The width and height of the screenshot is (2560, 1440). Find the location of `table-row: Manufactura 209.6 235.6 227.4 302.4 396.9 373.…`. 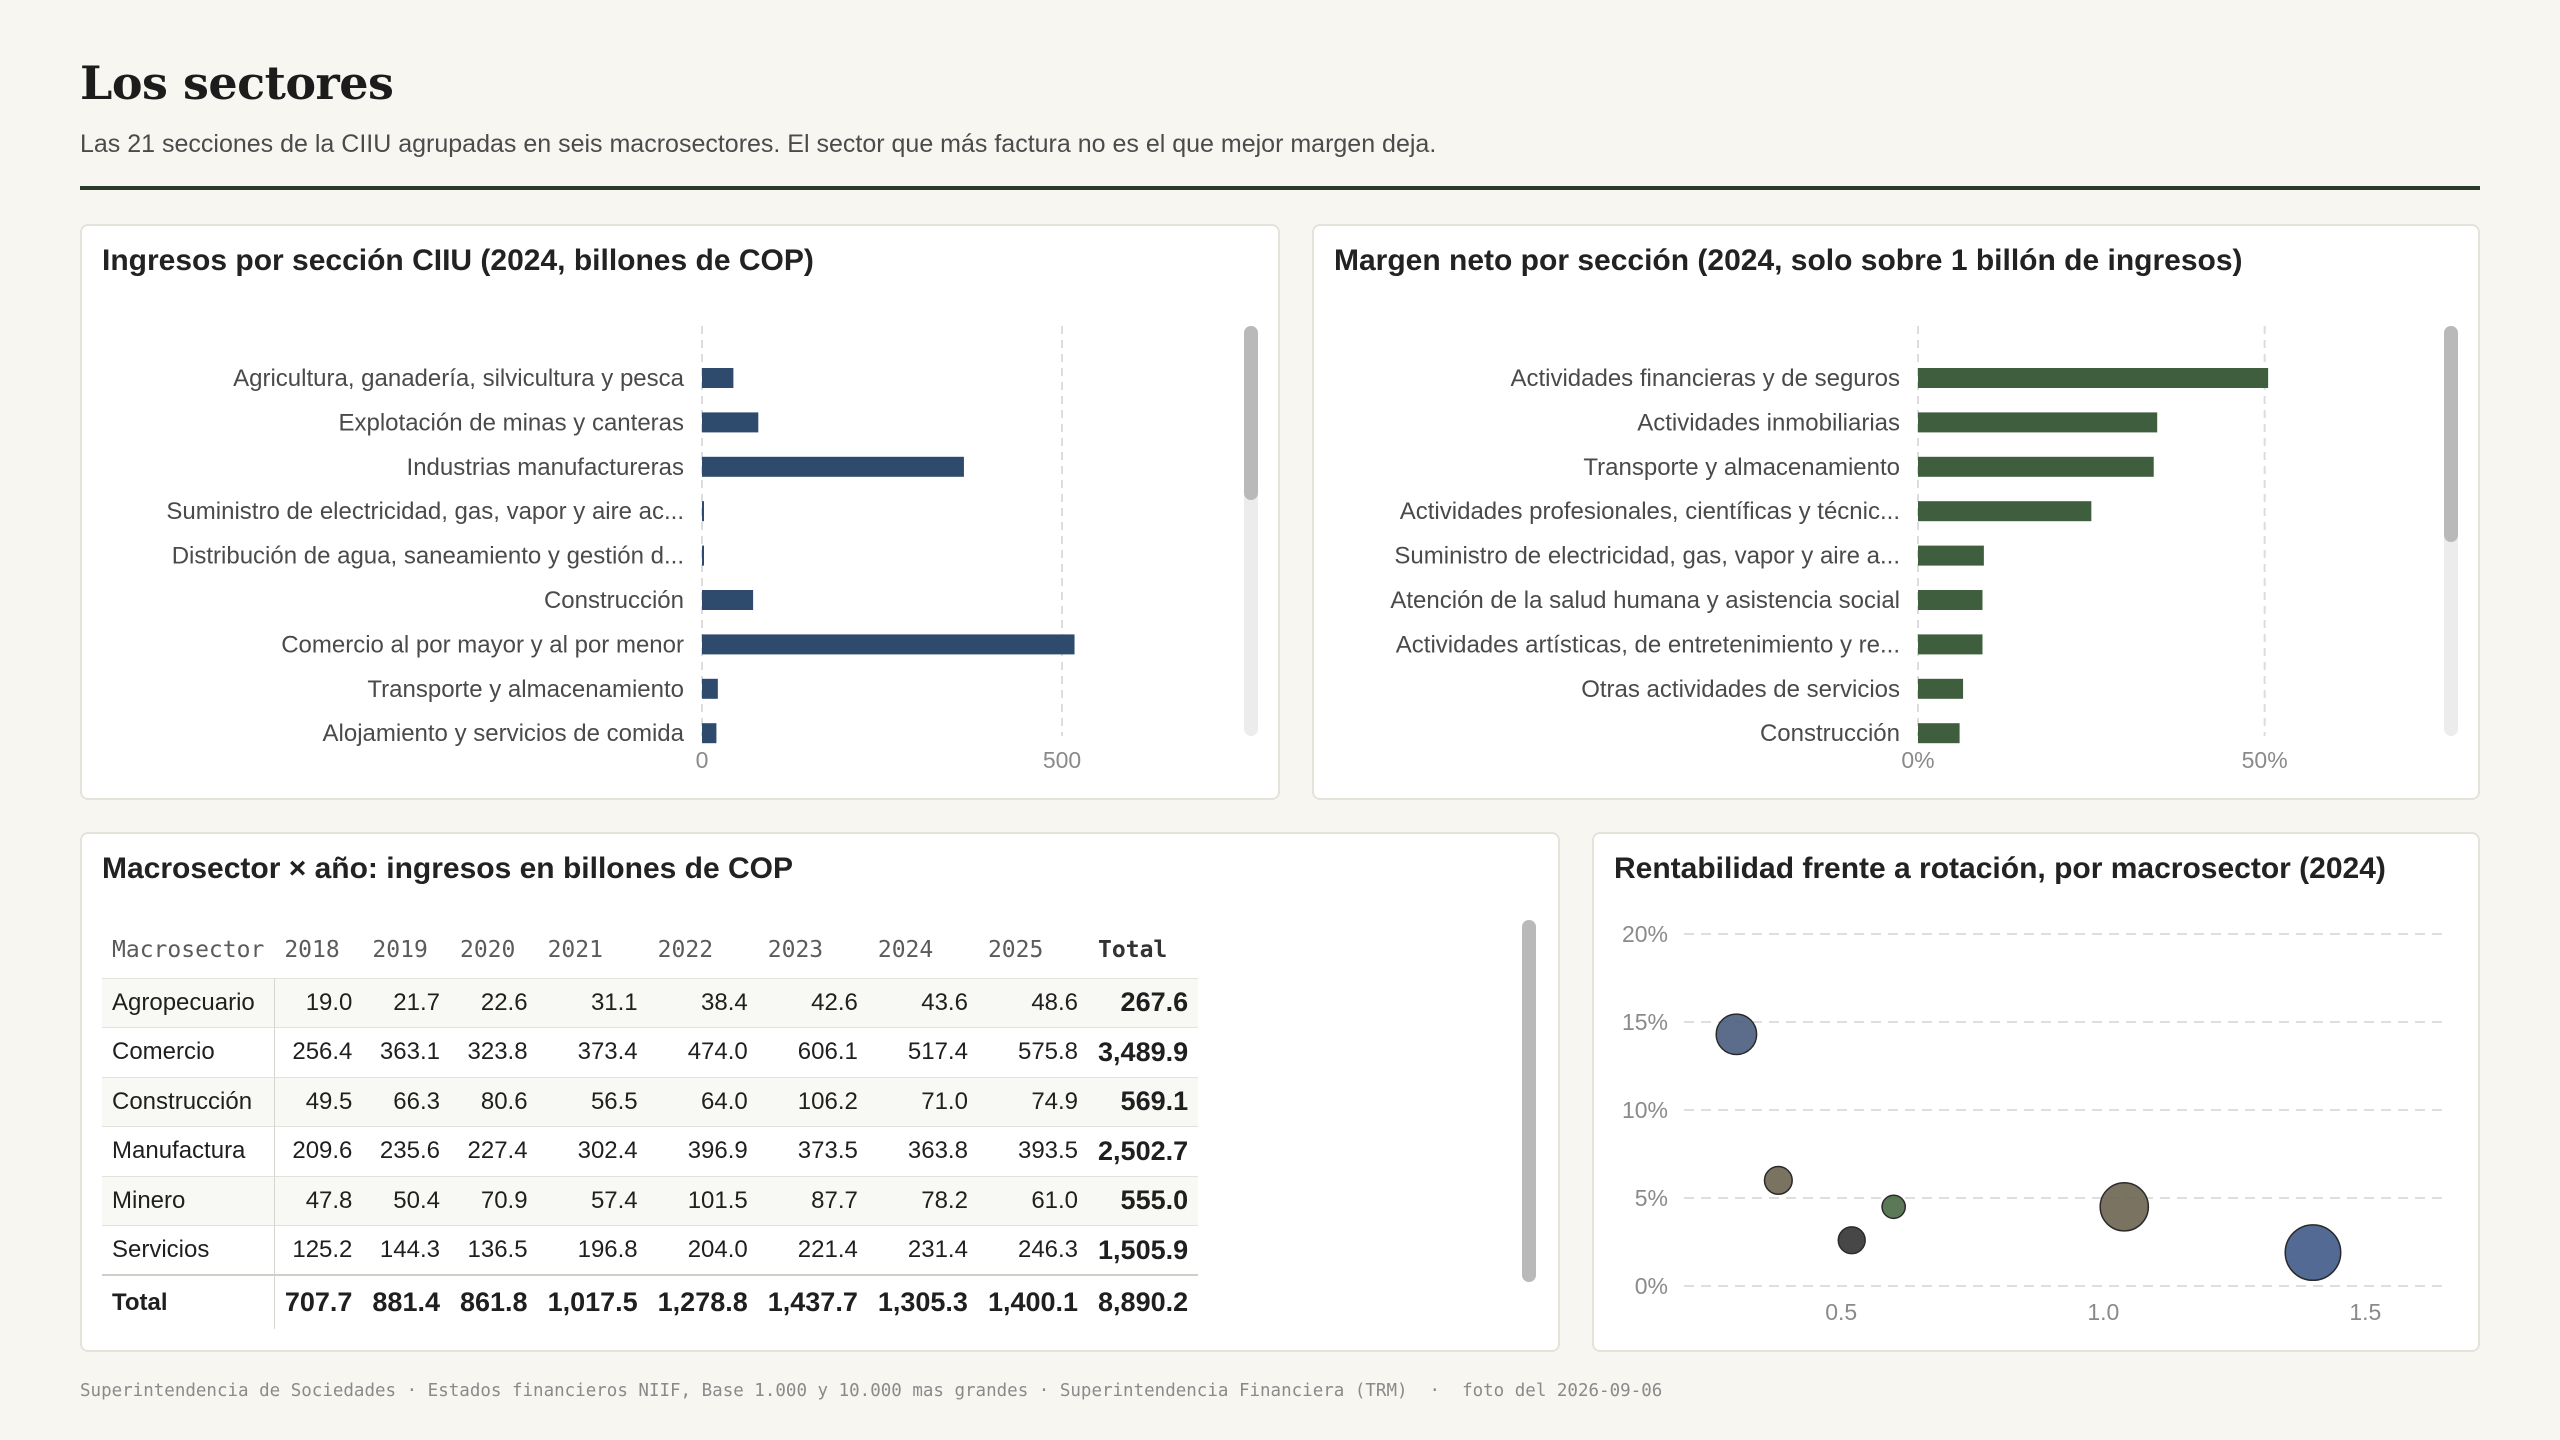

table-row: Manufactura 209.6 235.6 227.4 302.4 396.9 373.… is located at coordinates (650, 1151).